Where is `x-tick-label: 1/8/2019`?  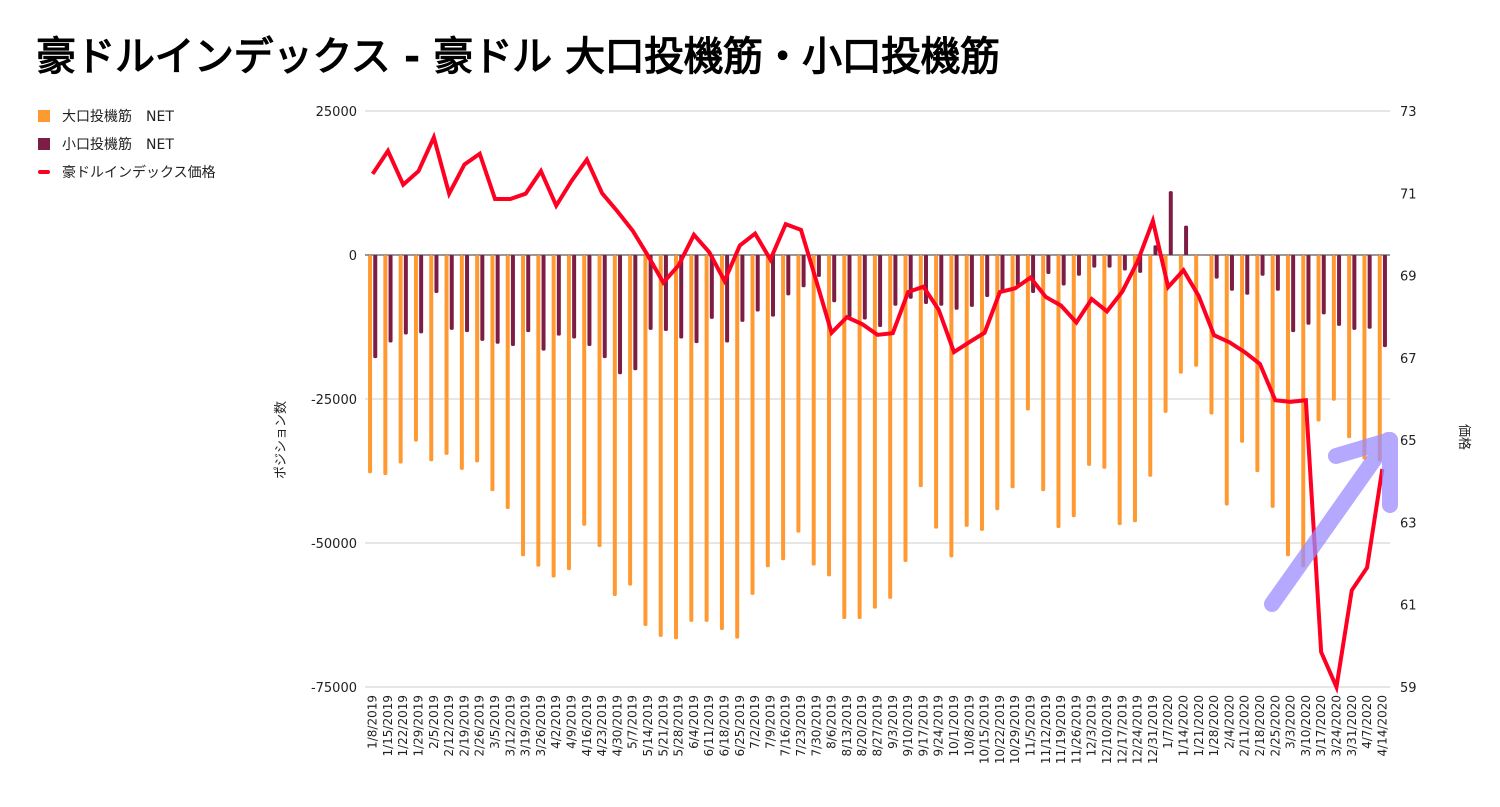
x-tick-label: 1/8/2019 is located at coordinates (373, 722).